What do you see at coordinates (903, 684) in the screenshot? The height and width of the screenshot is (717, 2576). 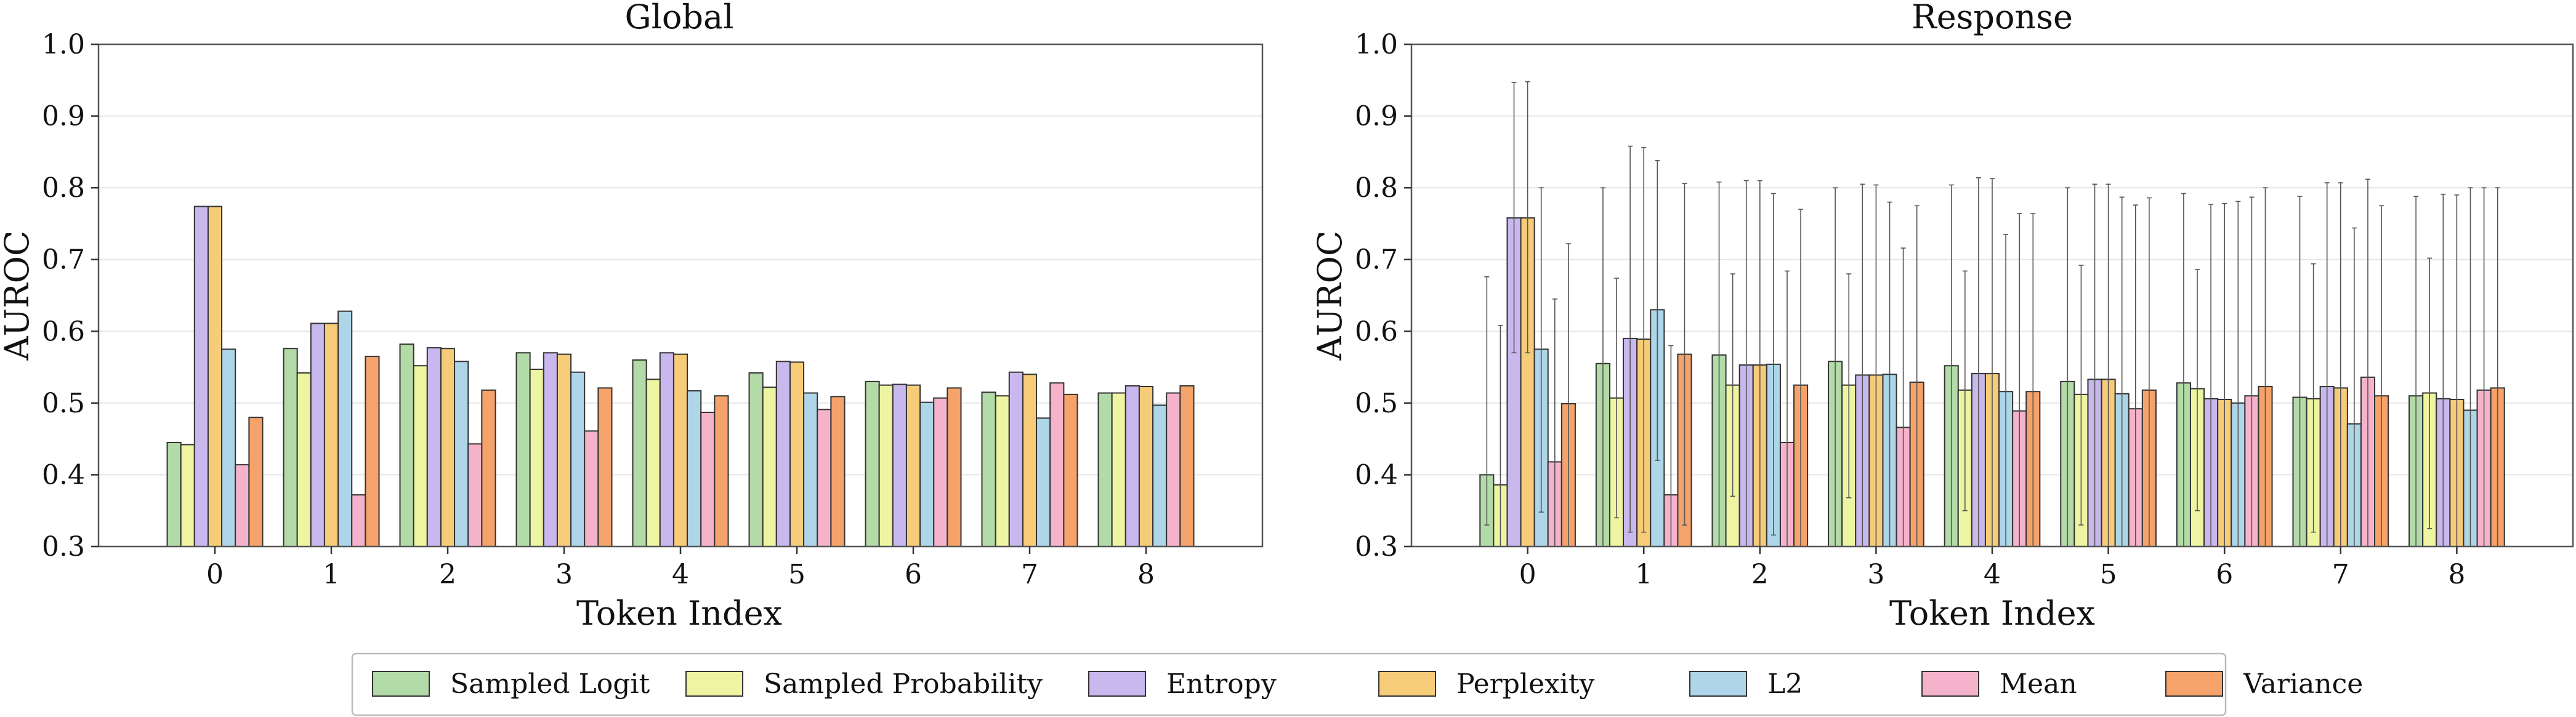 I see `legend-label-sampled-probability: Sampled Probability` at bounding box center [903, 684].